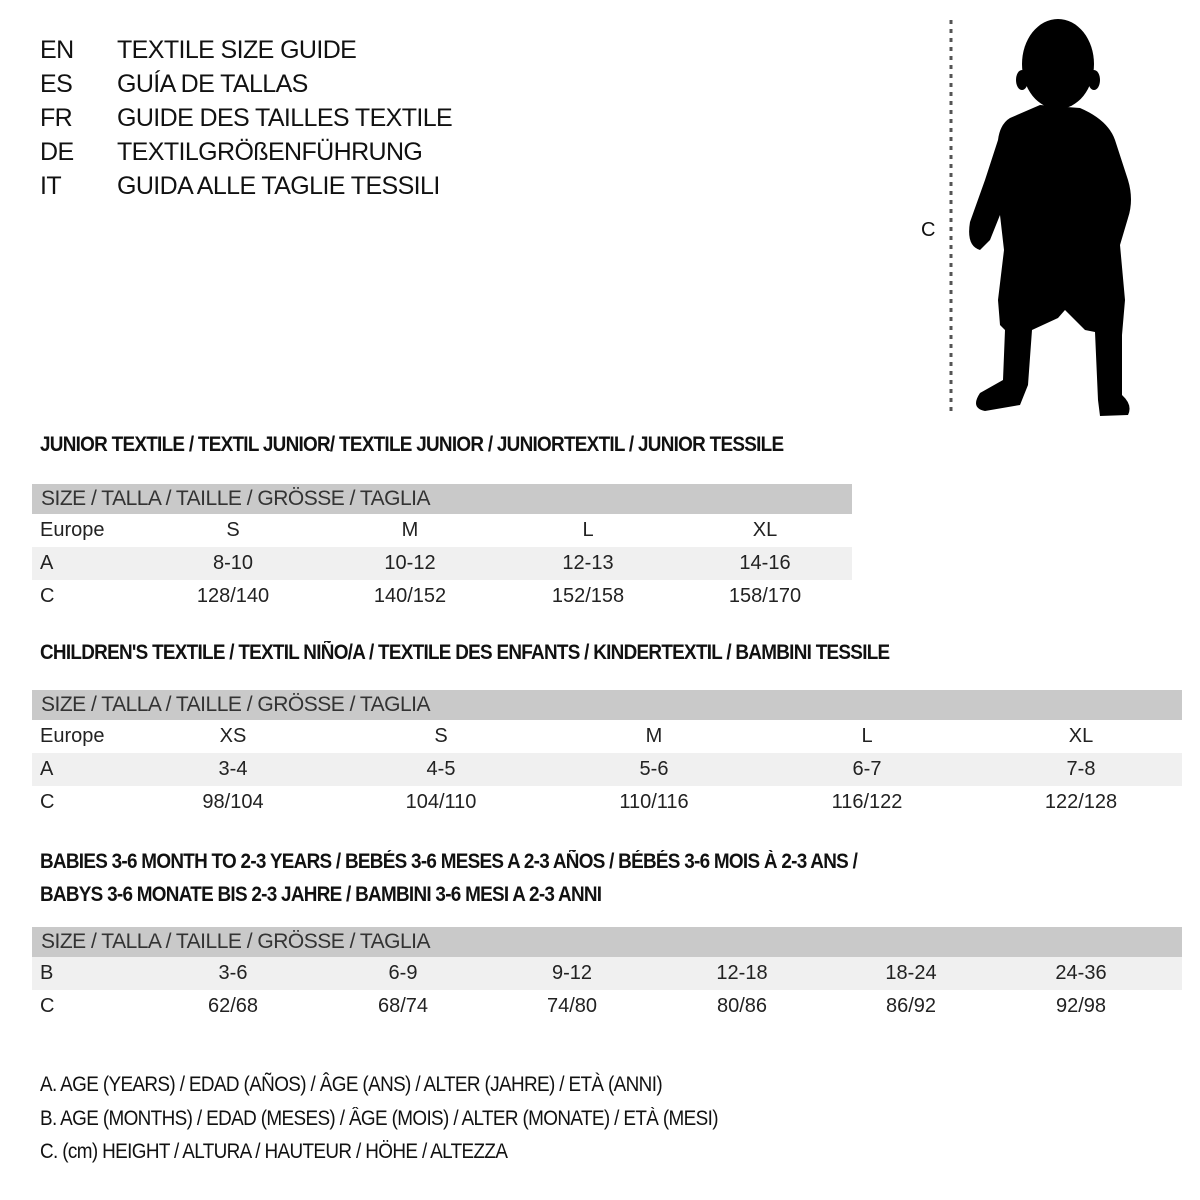  Describe the element at coordinates (57, 152) in the screenshot. I see `language-code: DE` at that location.